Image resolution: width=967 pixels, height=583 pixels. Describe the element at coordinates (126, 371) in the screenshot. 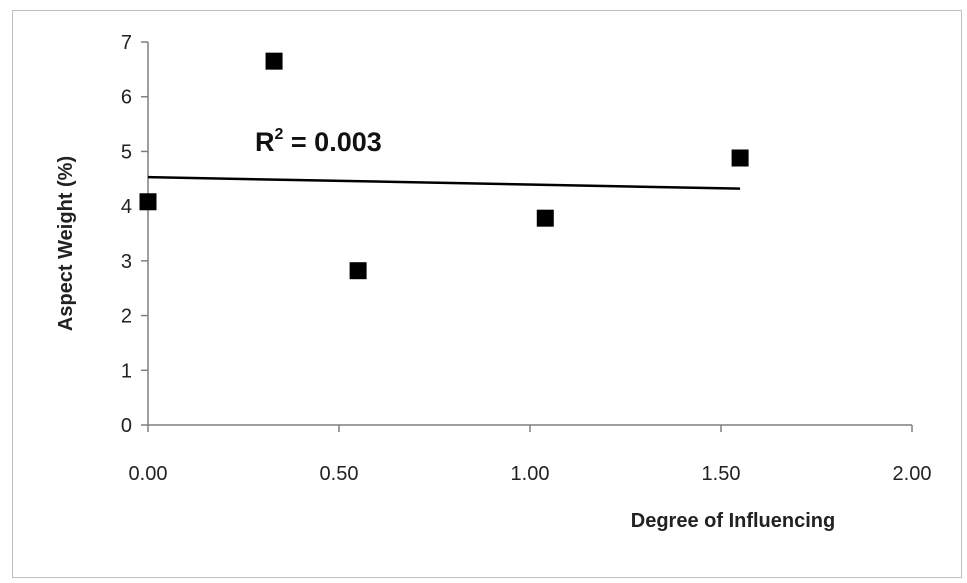

I see `y-tick-label: 1` at that location.